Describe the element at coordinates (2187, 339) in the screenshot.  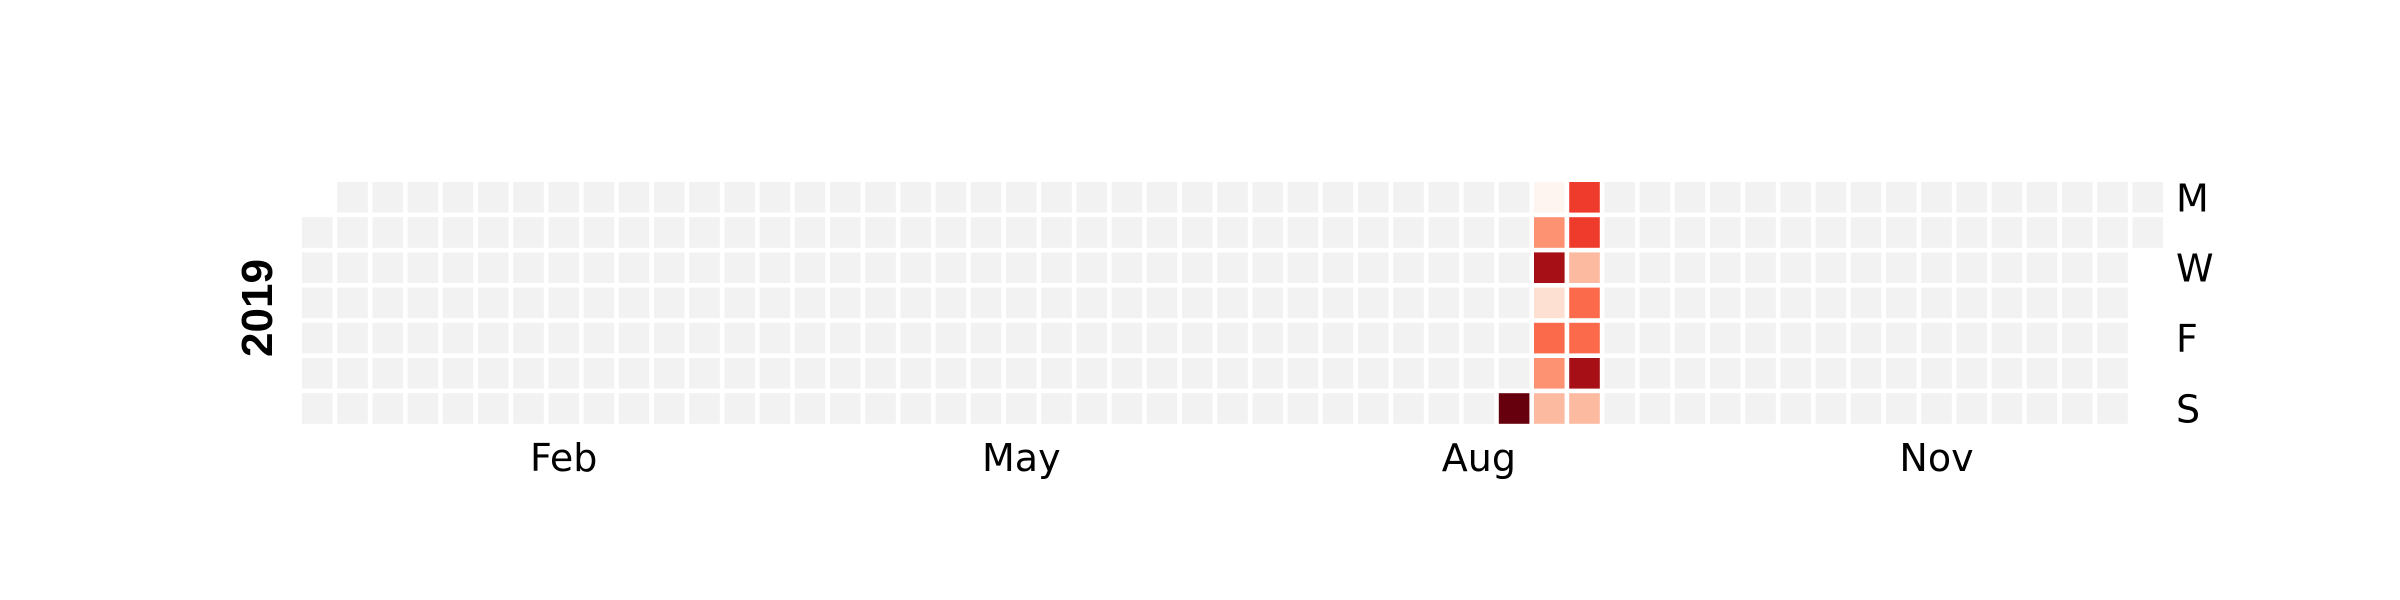
I see `weekday-label: F` at that location.